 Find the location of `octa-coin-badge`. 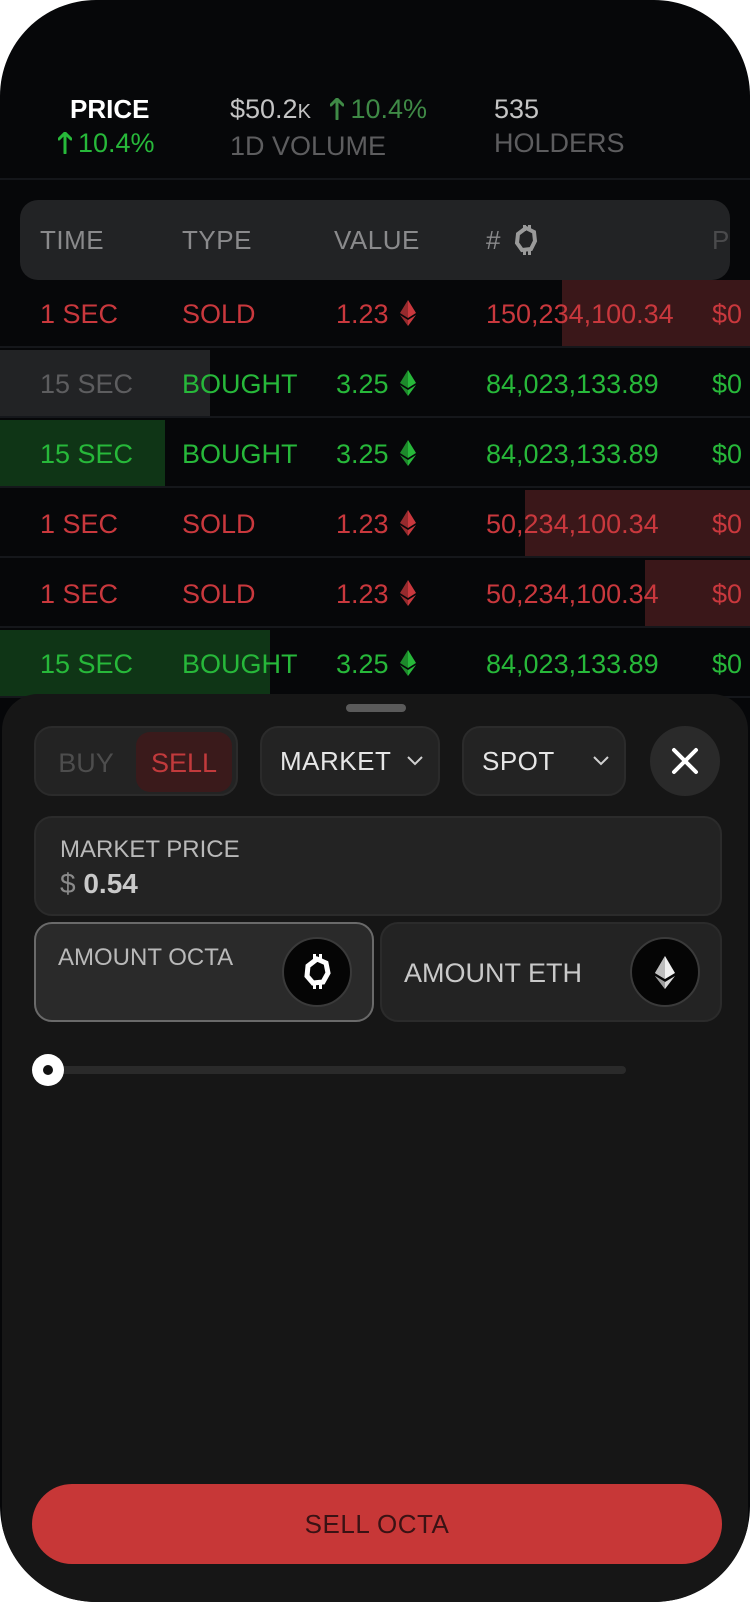

octa-coin-badge is located at coordinates (317, 972).